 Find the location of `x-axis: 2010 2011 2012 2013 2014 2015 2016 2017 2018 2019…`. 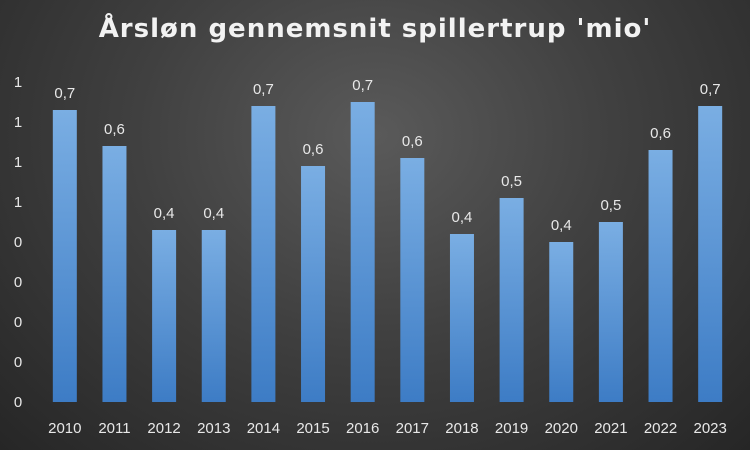

x-axis: 2010 2011 2012 2013 2014 2015 2016 2017 2018 2019… is located at coordinates (387, 428).